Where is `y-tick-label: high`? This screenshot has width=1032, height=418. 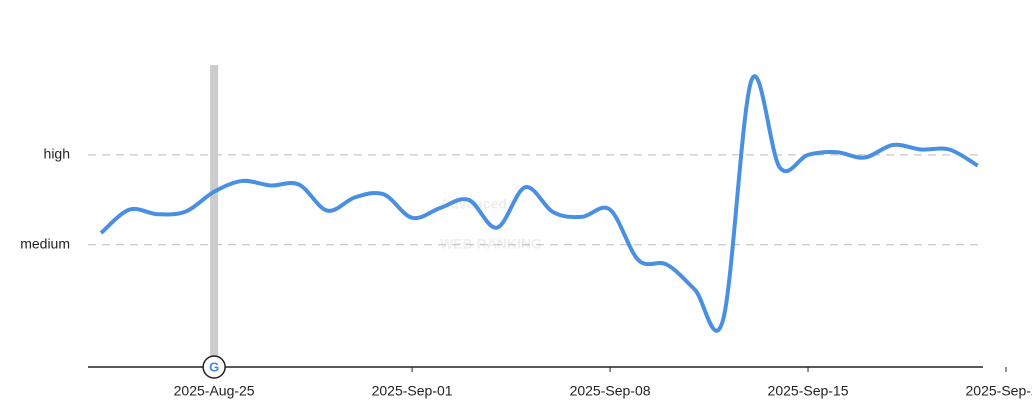 y-tick-label: high is located at coordinates (57, 154).